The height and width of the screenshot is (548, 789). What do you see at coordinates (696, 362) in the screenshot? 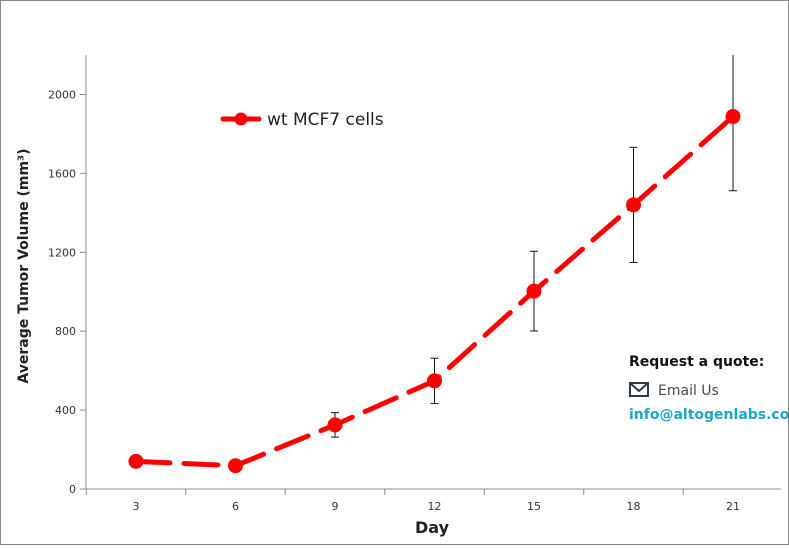
I see `request-quote-heading: Request a quote:` at bounding box center [696, 362].